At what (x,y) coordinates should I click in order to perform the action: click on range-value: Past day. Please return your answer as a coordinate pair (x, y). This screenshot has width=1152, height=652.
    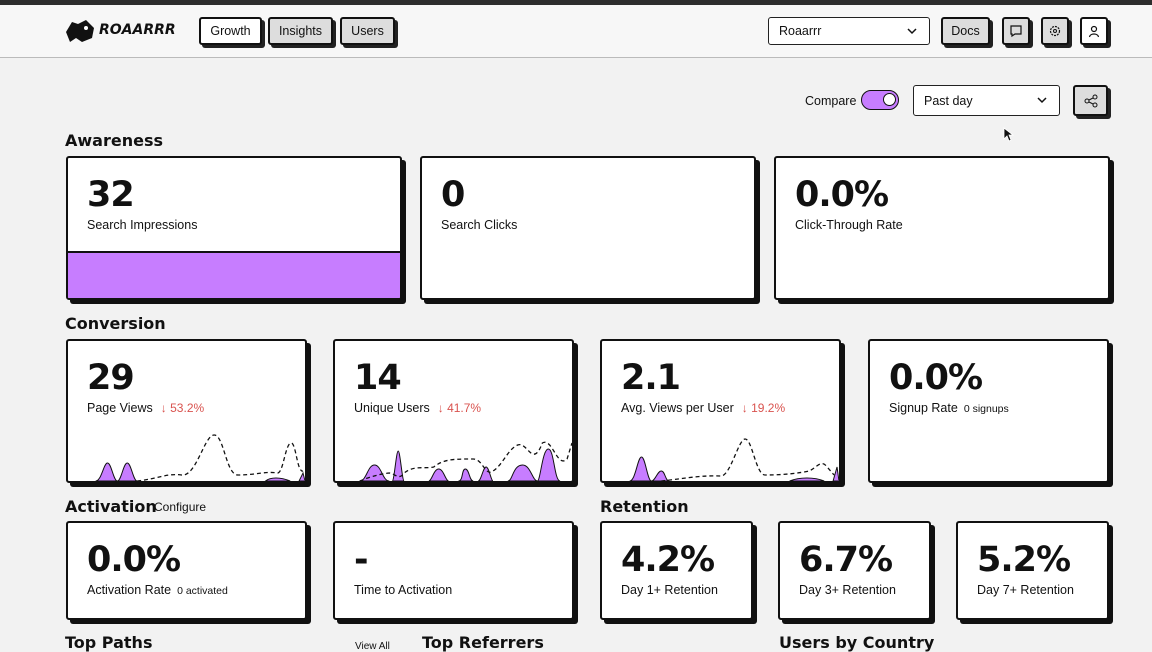
    Looking at the image, I should click on (948, 100).